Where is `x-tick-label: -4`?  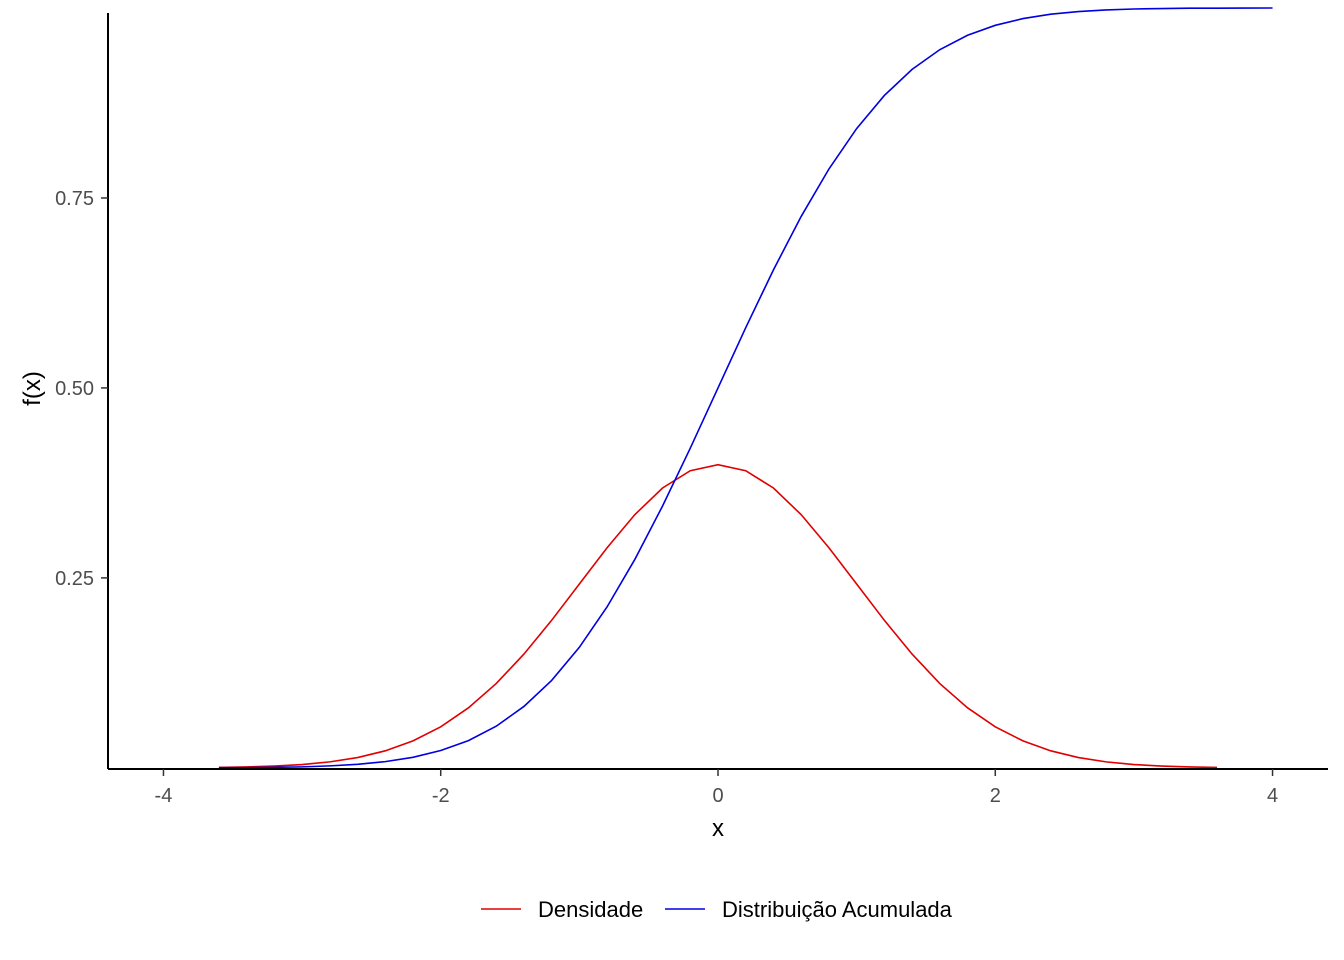 x-tick-label: -4 is located at coordinates (164, 796).